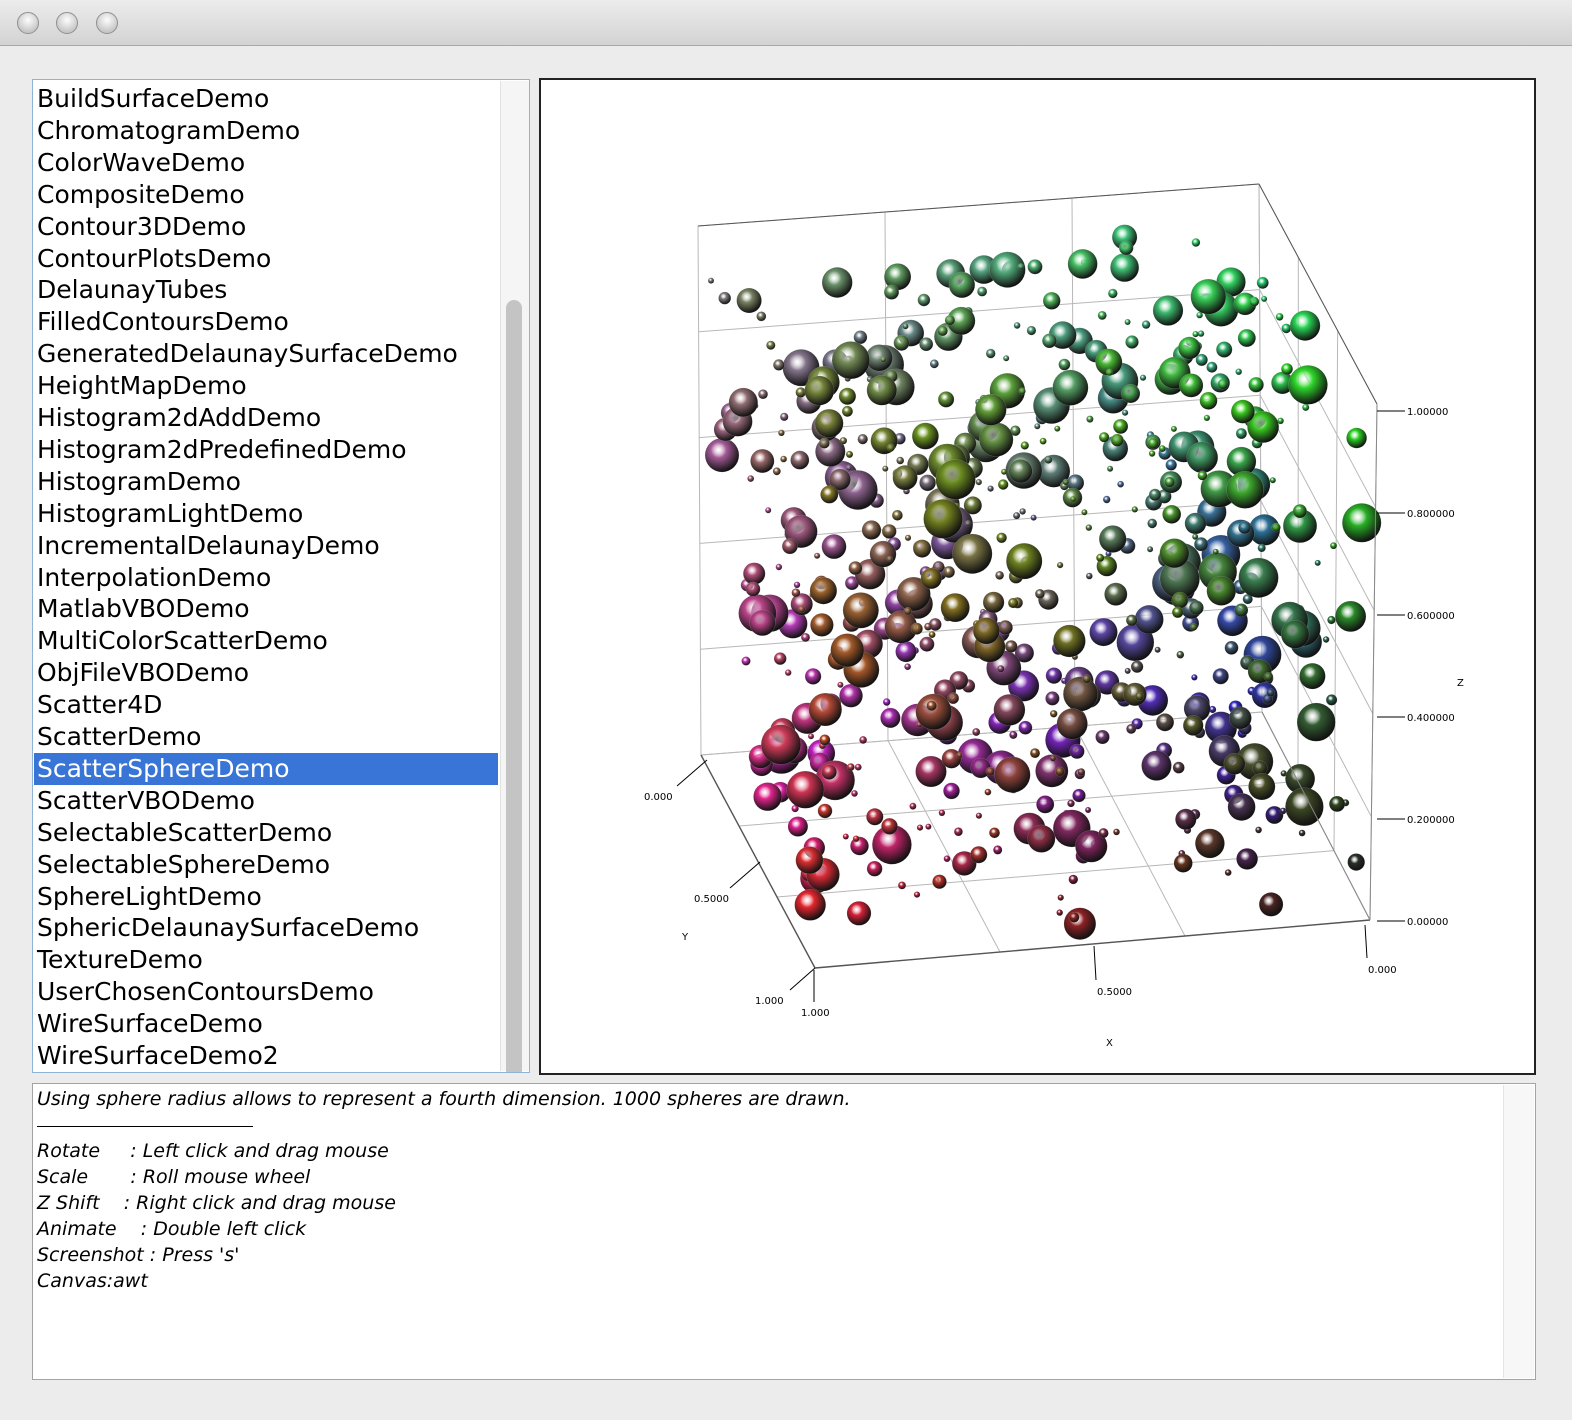 Image resolution: width=1572 pixels, height=1420 pixels. I want to click on demo-list-item: ColorWaveDemo, so click(141, 162).